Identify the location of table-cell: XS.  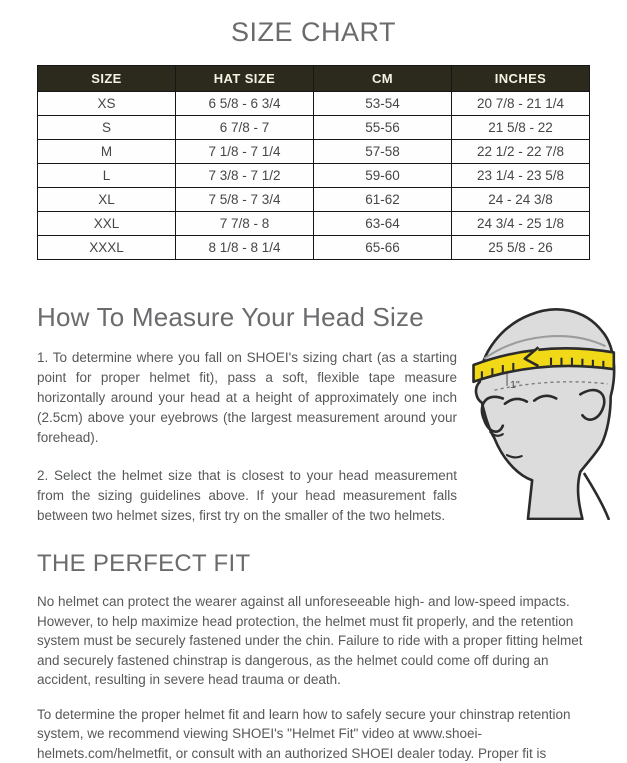
(106, 103).